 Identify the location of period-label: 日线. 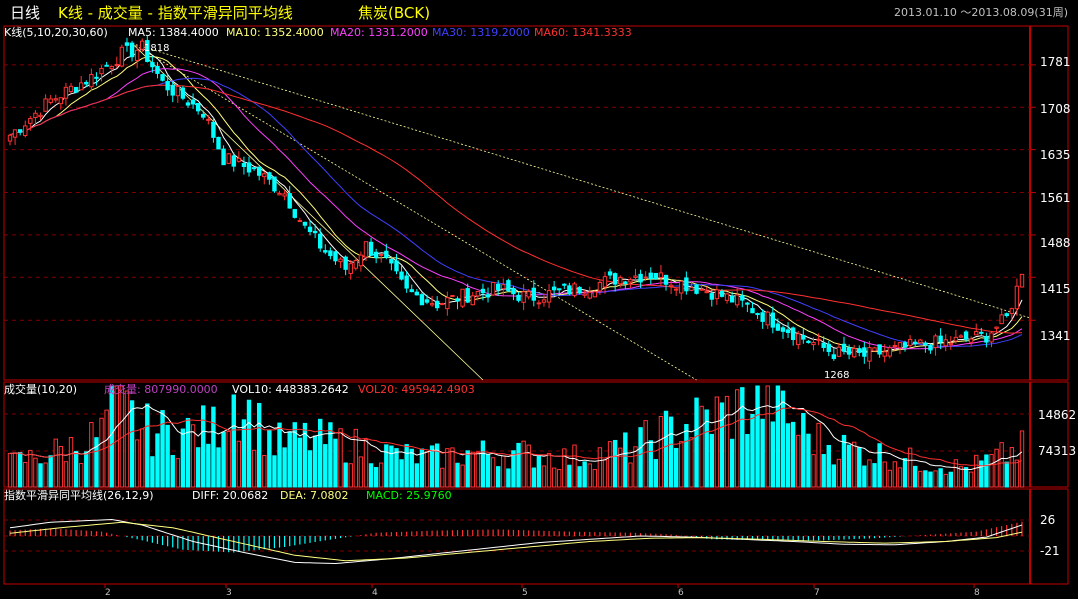
(25, 13).